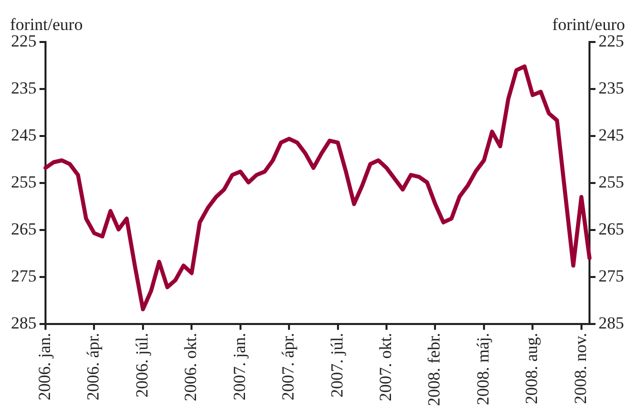 This screenshot has width=639, height=417. I want to click on y-tick-label: 225, so click(23, 40).